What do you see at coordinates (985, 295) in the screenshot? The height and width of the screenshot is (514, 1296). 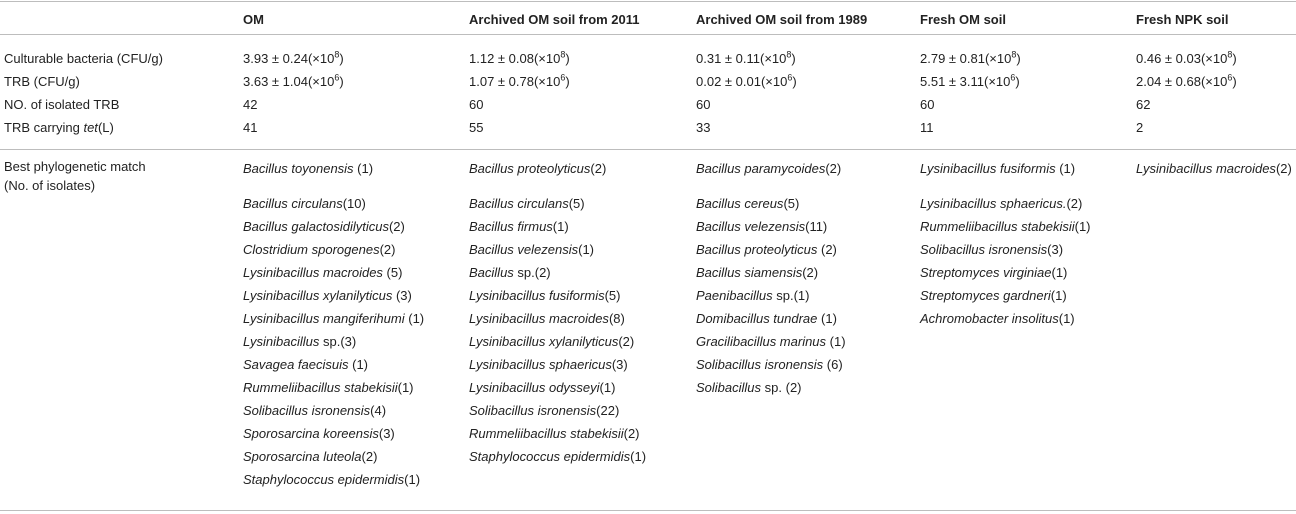 I see `species-name: Streptomyces gardneri` at bounding box center [985, 295].